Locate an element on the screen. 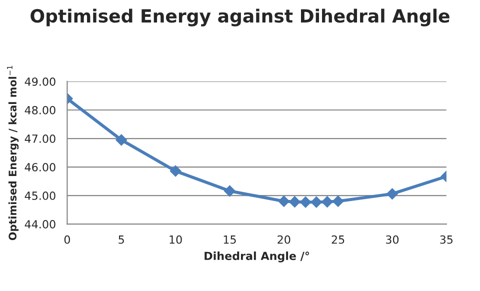 The image size is (480, 291). y-tick-label: 48.00 is located at coordinates (40, 110).